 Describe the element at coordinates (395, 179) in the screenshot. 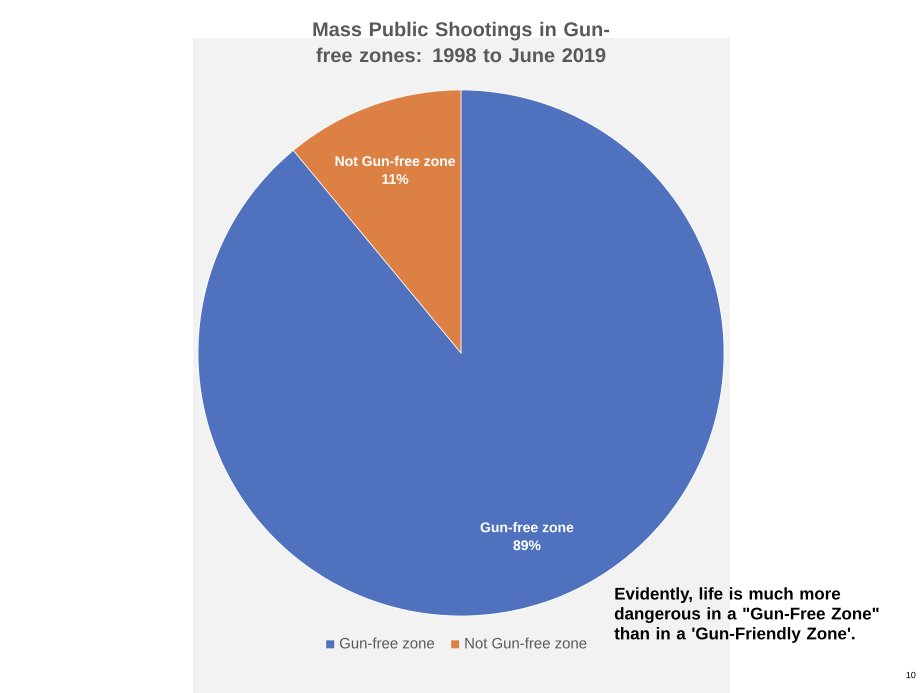

I see `data-label: 11%` at that location.